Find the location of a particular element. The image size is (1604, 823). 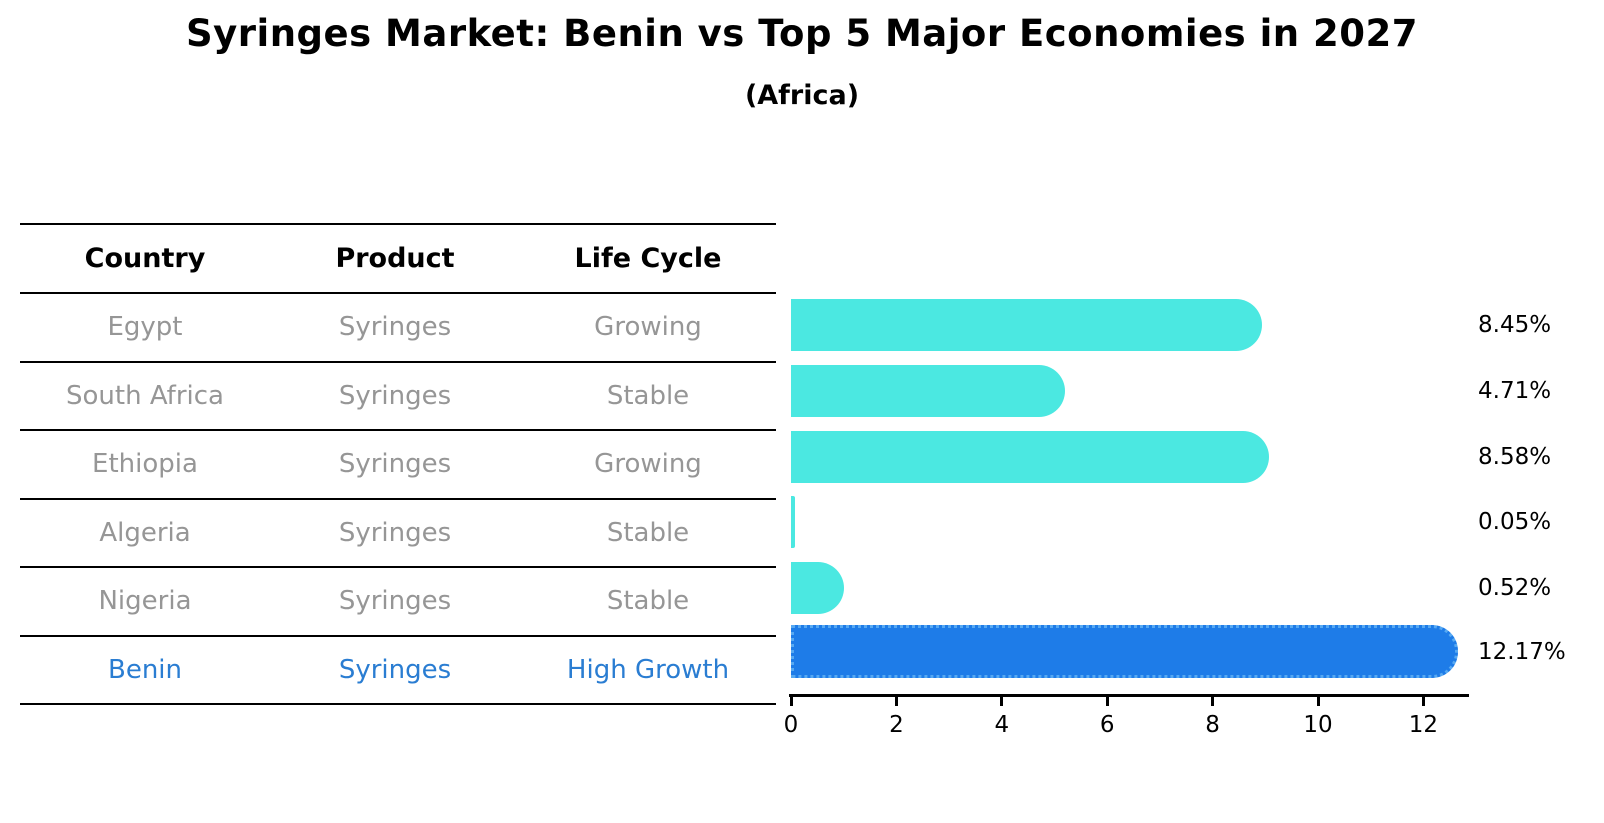

column-header-country: Country is located at coordinates (145, 258).